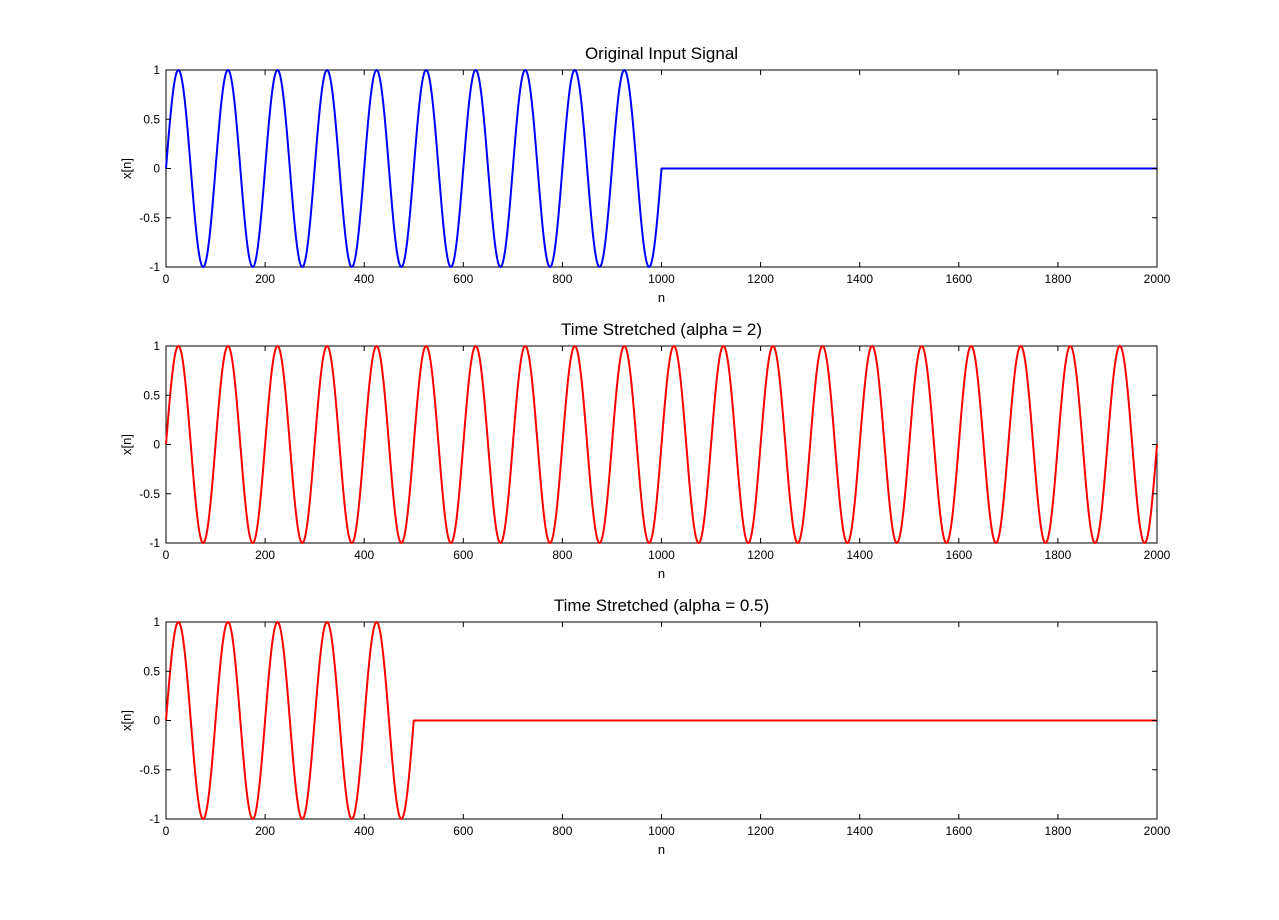 The width and height of the screenshot is (1279, 920). What do you see at coordinates (661, 605) in the screenshot?
I see `chart-title: Time Stretched (alpha = 0.5)` at bounding box center [661, 605].